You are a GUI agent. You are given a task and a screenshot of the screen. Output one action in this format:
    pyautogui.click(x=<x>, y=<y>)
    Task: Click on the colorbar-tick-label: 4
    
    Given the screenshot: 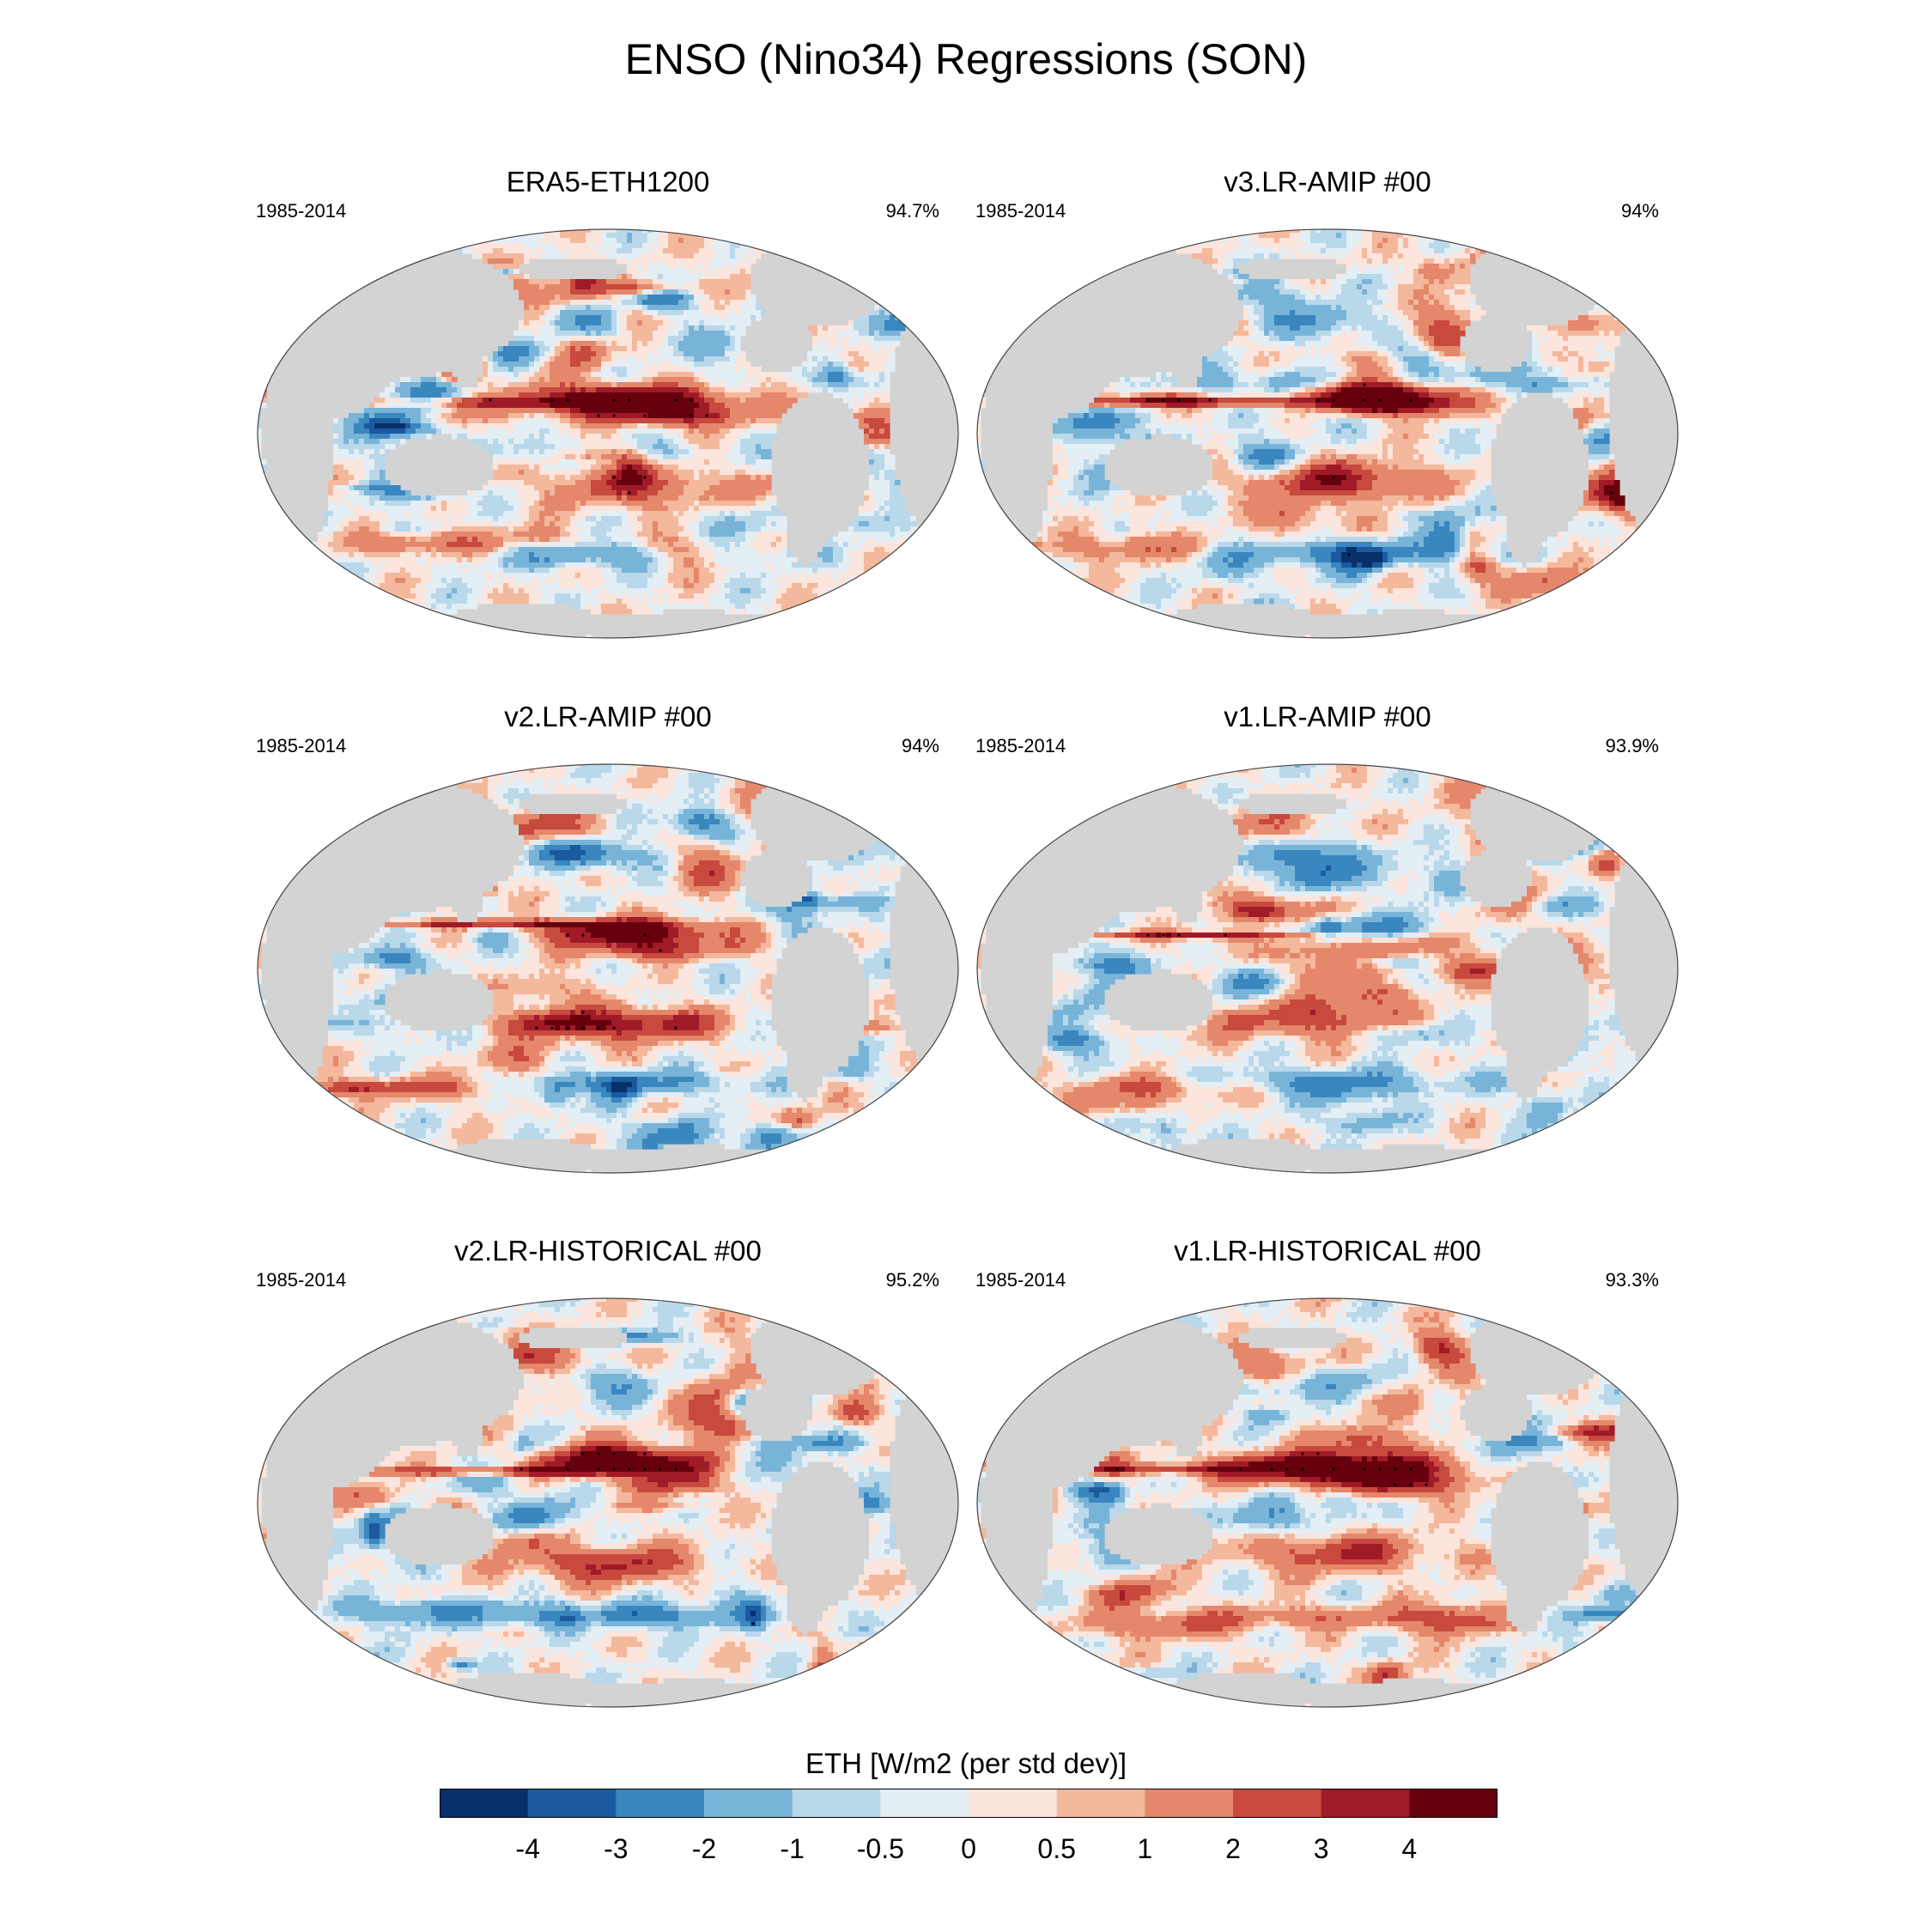 What is the action you would take?
    pyautogui.click(x=1409, y=1849)
    